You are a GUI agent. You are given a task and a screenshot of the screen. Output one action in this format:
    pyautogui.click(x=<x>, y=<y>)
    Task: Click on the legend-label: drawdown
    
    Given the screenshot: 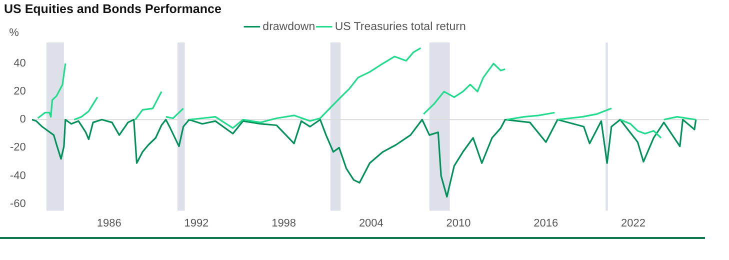 What is the action you would take?
    pyautogui.click(x=289, y=26)
    